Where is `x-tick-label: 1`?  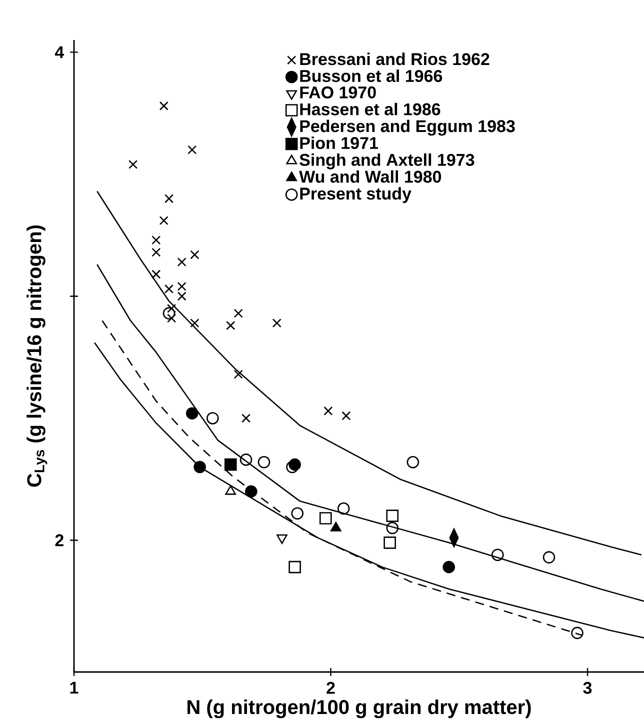 x-tick-label: 1 is located at coordinates (74, 688).